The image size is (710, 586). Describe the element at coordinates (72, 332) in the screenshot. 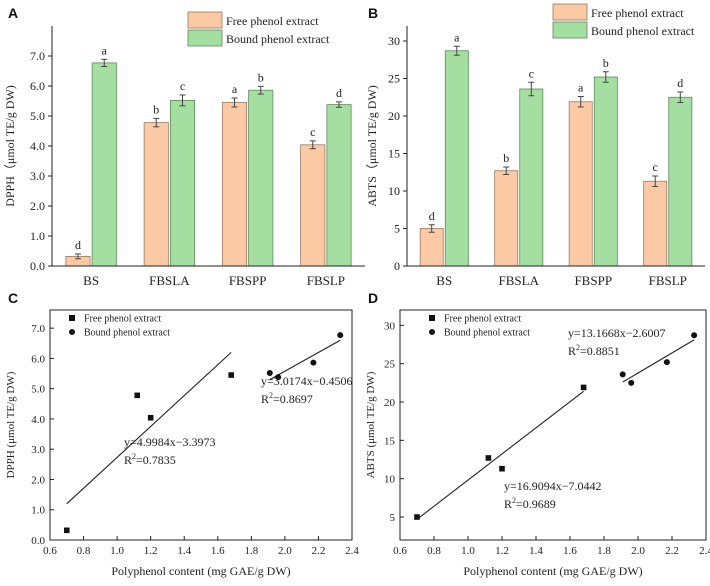

I see `bound-legend-marker` at that location.